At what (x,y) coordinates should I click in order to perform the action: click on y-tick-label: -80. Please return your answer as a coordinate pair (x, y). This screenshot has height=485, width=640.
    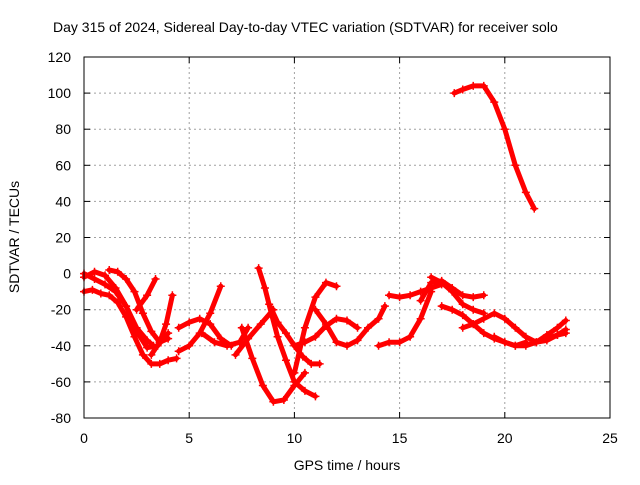
    Looking at the image, I should click on (61, 418).